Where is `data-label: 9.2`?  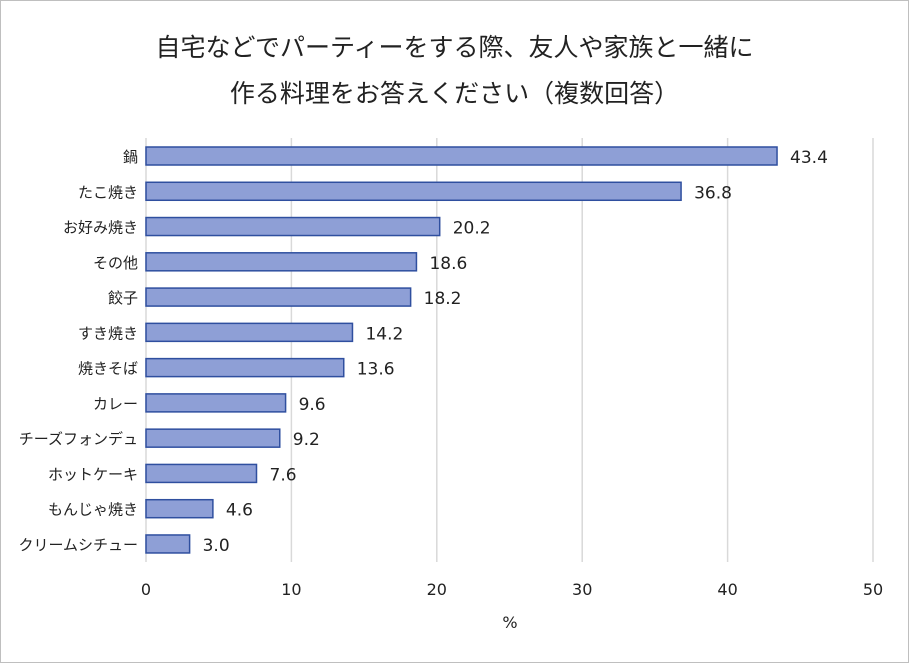
data-label: 9.2 is located at coordinates (306, 440).